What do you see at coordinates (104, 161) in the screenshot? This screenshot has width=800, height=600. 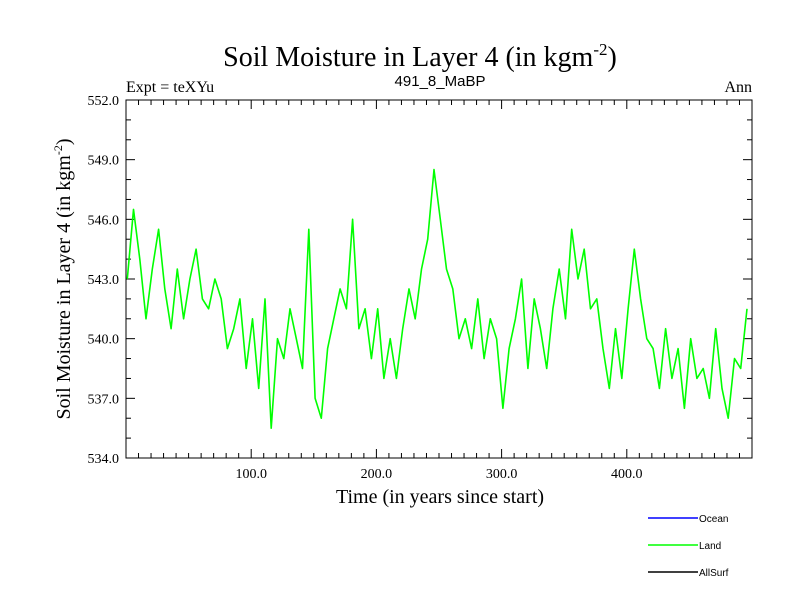 I see `y-tick-label: 549.0` at bounding box center [104, 161].